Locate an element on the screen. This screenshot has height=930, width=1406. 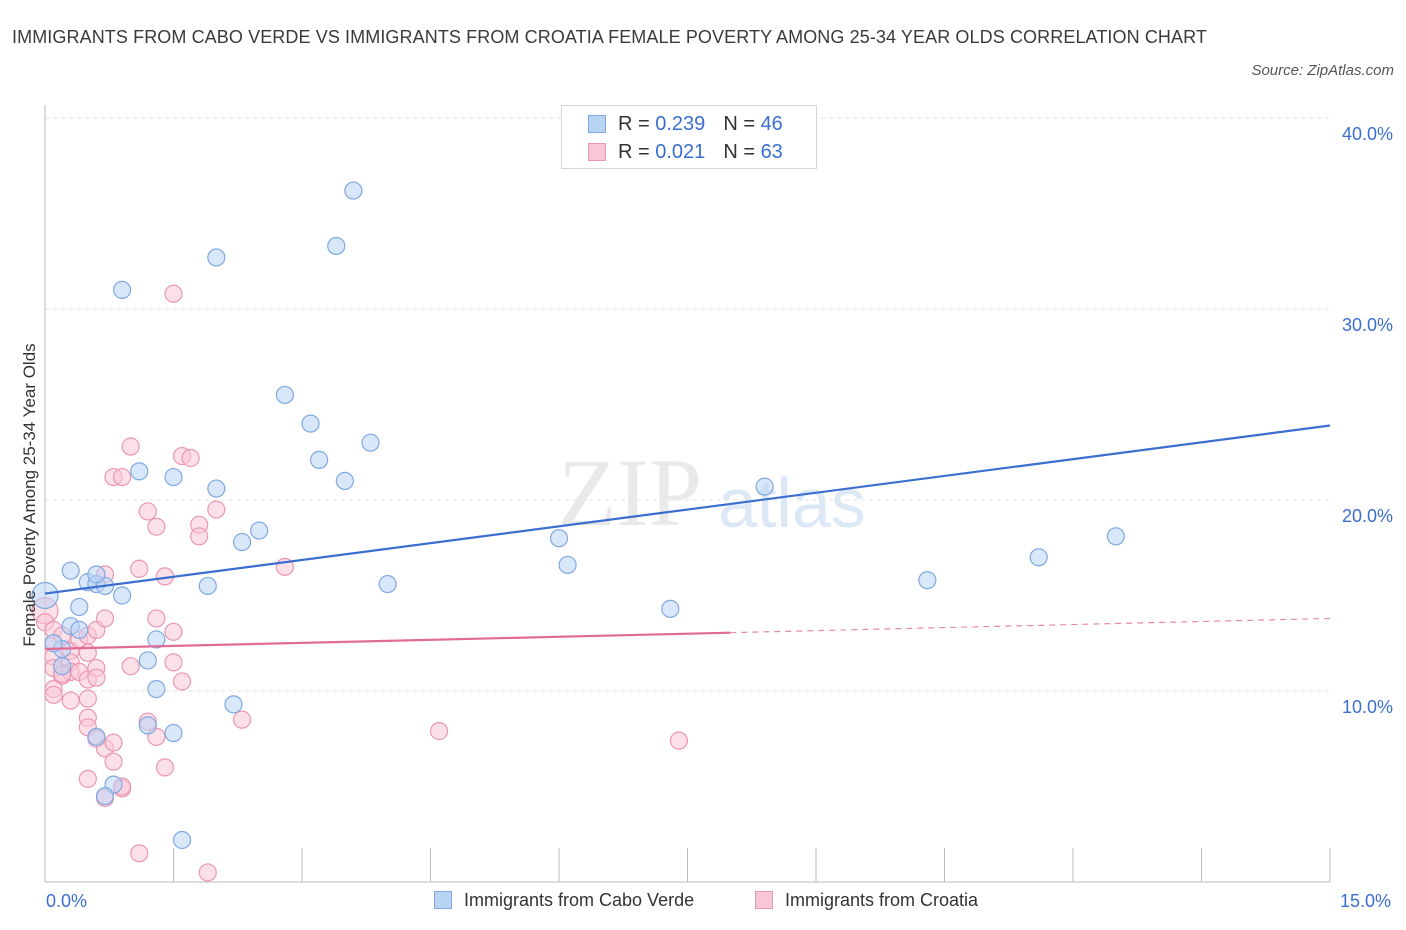
watermark-zip: ZIP is located at coordinates (630, 492).